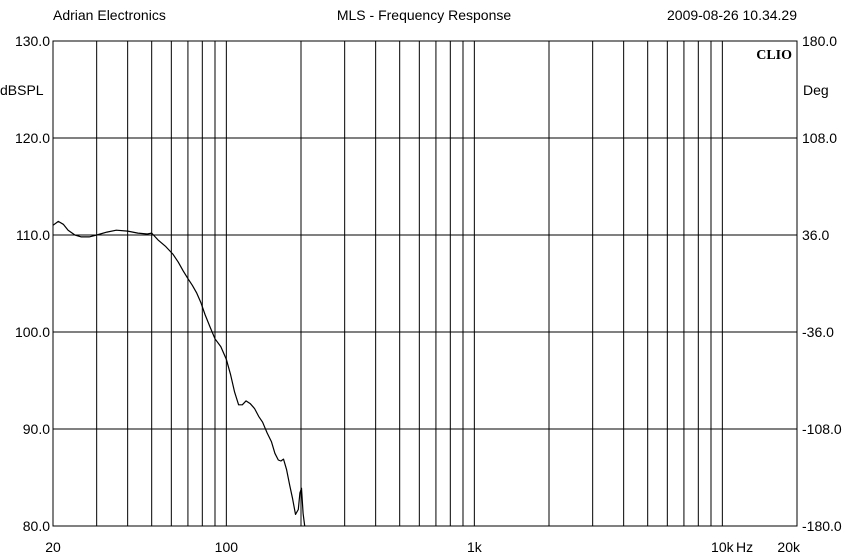  What do you see at coordinates (816, 90) in the screenshot?
I see `y2-axis-label: Deg` at bounding box center [816, 90].